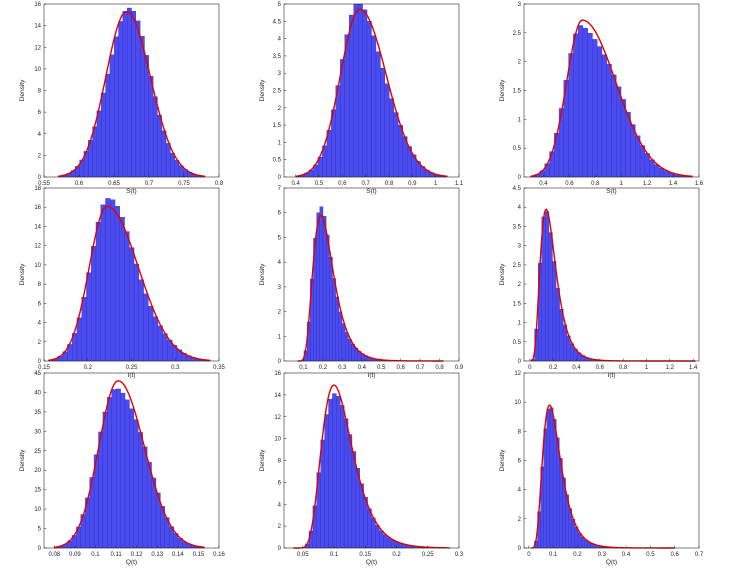  What do you see at coordinates (37, 189) in the screenshot?
I see `y-tick-label: 18` at bounding box center [37, 189].